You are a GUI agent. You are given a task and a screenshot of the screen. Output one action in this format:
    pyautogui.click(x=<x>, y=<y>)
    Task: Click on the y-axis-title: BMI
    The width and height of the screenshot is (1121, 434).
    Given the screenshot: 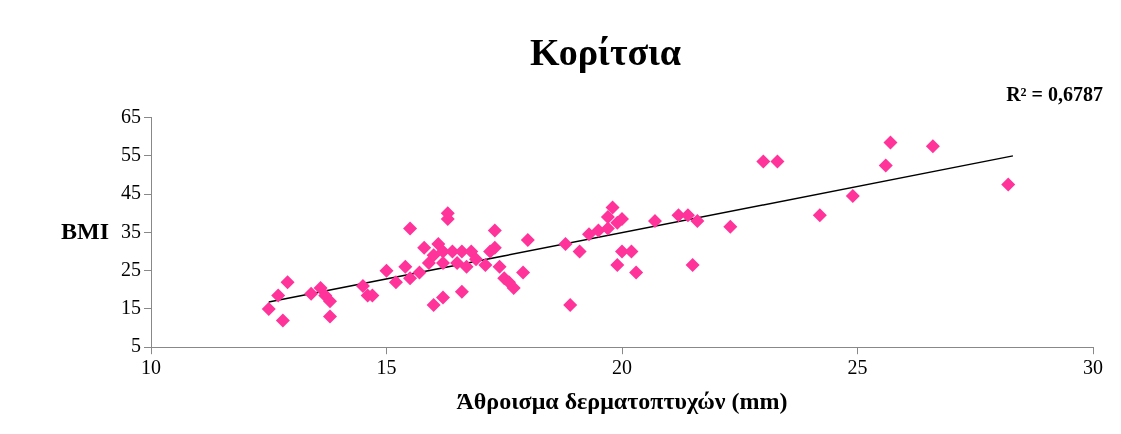 What is the action you would take?
    pyautogui.click(x=85, y=230)
    